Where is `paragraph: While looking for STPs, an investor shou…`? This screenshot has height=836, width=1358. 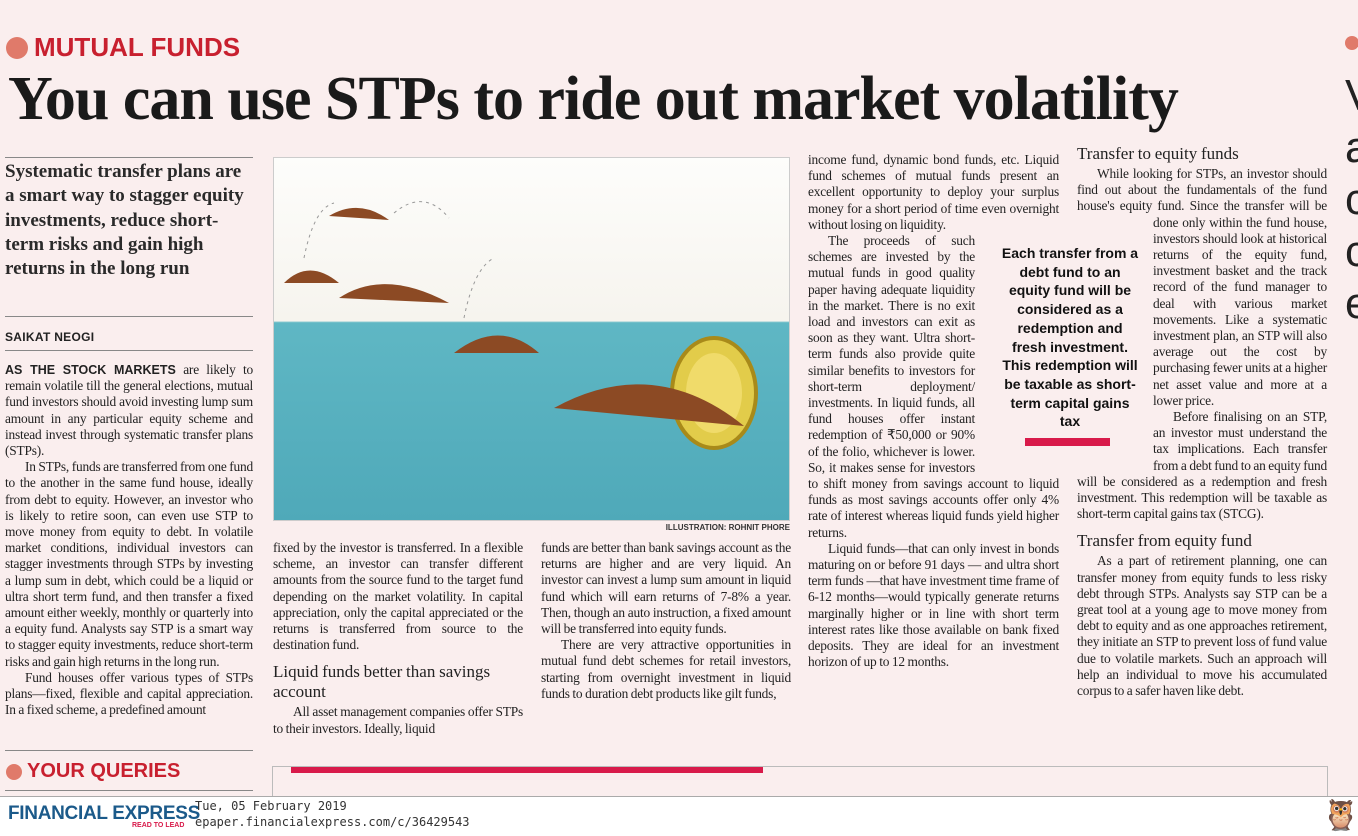 paragraph: While looking for STPs, an investor shou… is located at coordinates (1202, 287).